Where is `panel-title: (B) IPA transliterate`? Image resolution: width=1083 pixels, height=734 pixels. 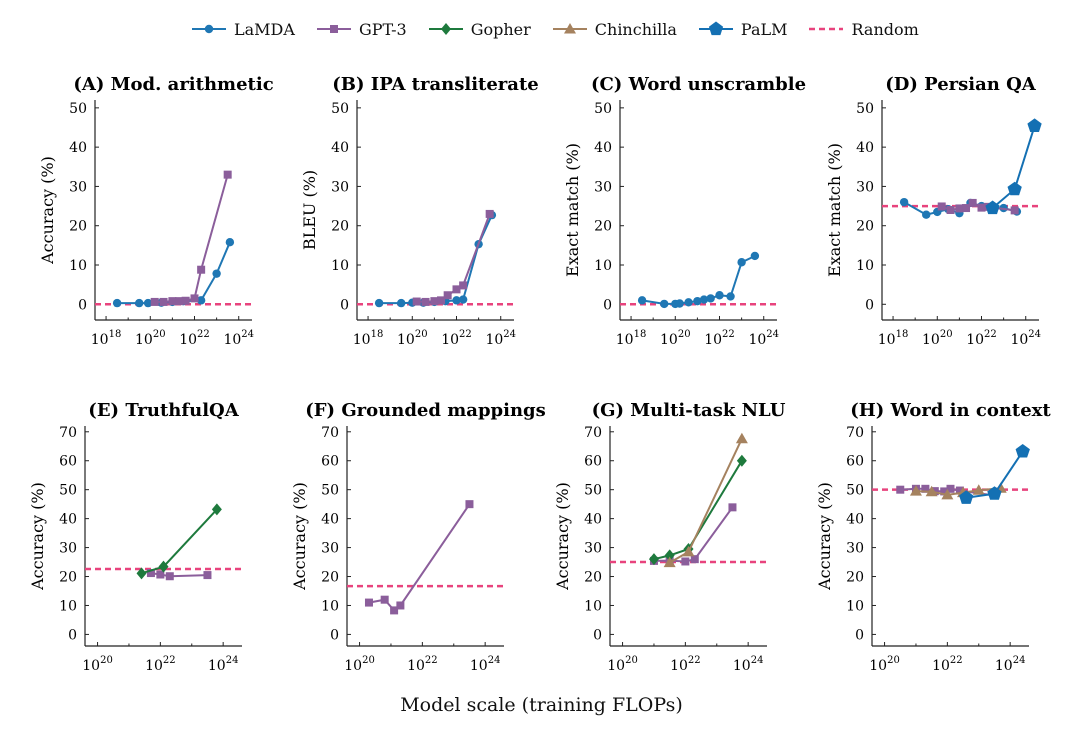
panel-title: (B) IPA transliterate is located at coordinates (435, 84).